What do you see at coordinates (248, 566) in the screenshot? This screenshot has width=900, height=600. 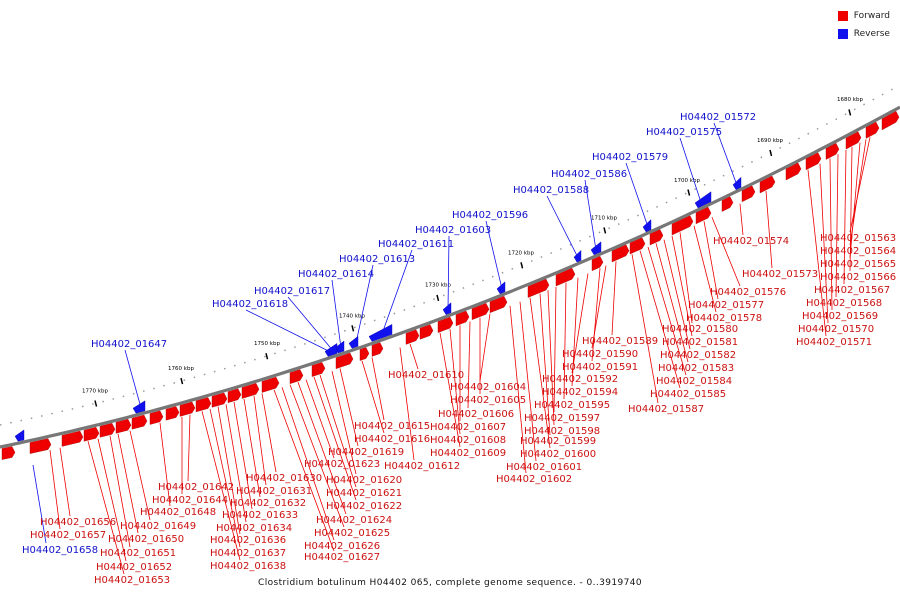 I see `forward-gene-label: H04402_01638` at bounding box center [248, 566].